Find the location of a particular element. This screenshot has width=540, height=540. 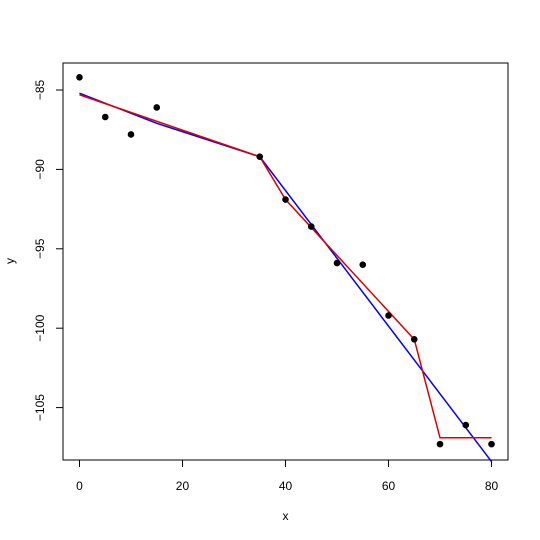

x-tick-label: 60 is located at coordinates (389, 486).